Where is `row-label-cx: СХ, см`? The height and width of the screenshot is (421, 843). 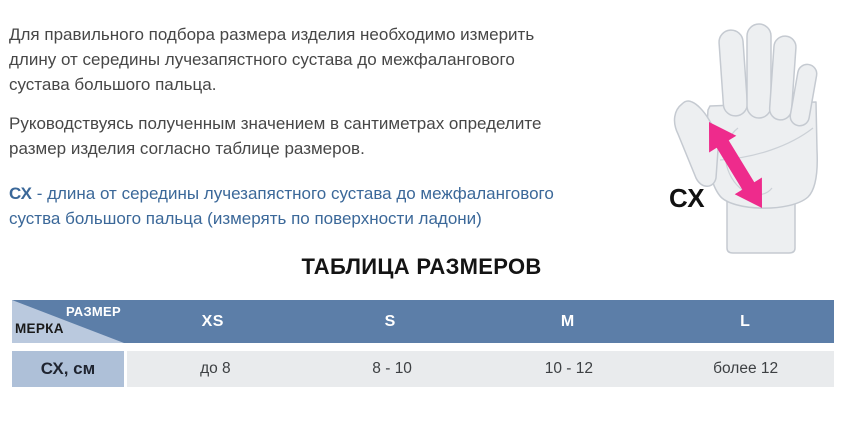
row-label-cx: СХ, см is located at coordinates (68, 369).